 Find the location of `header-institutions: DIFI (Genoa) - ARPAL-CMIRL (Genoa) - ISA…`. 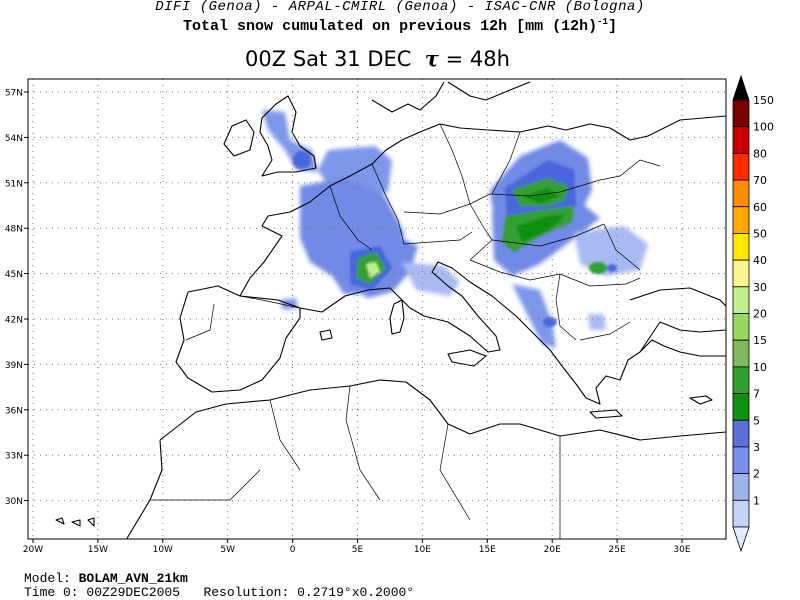

header-institutions: DIFI (Genoa) - ARPAL-CMIRL (Genoa) - ISA… is located at coordinates (400, 7).